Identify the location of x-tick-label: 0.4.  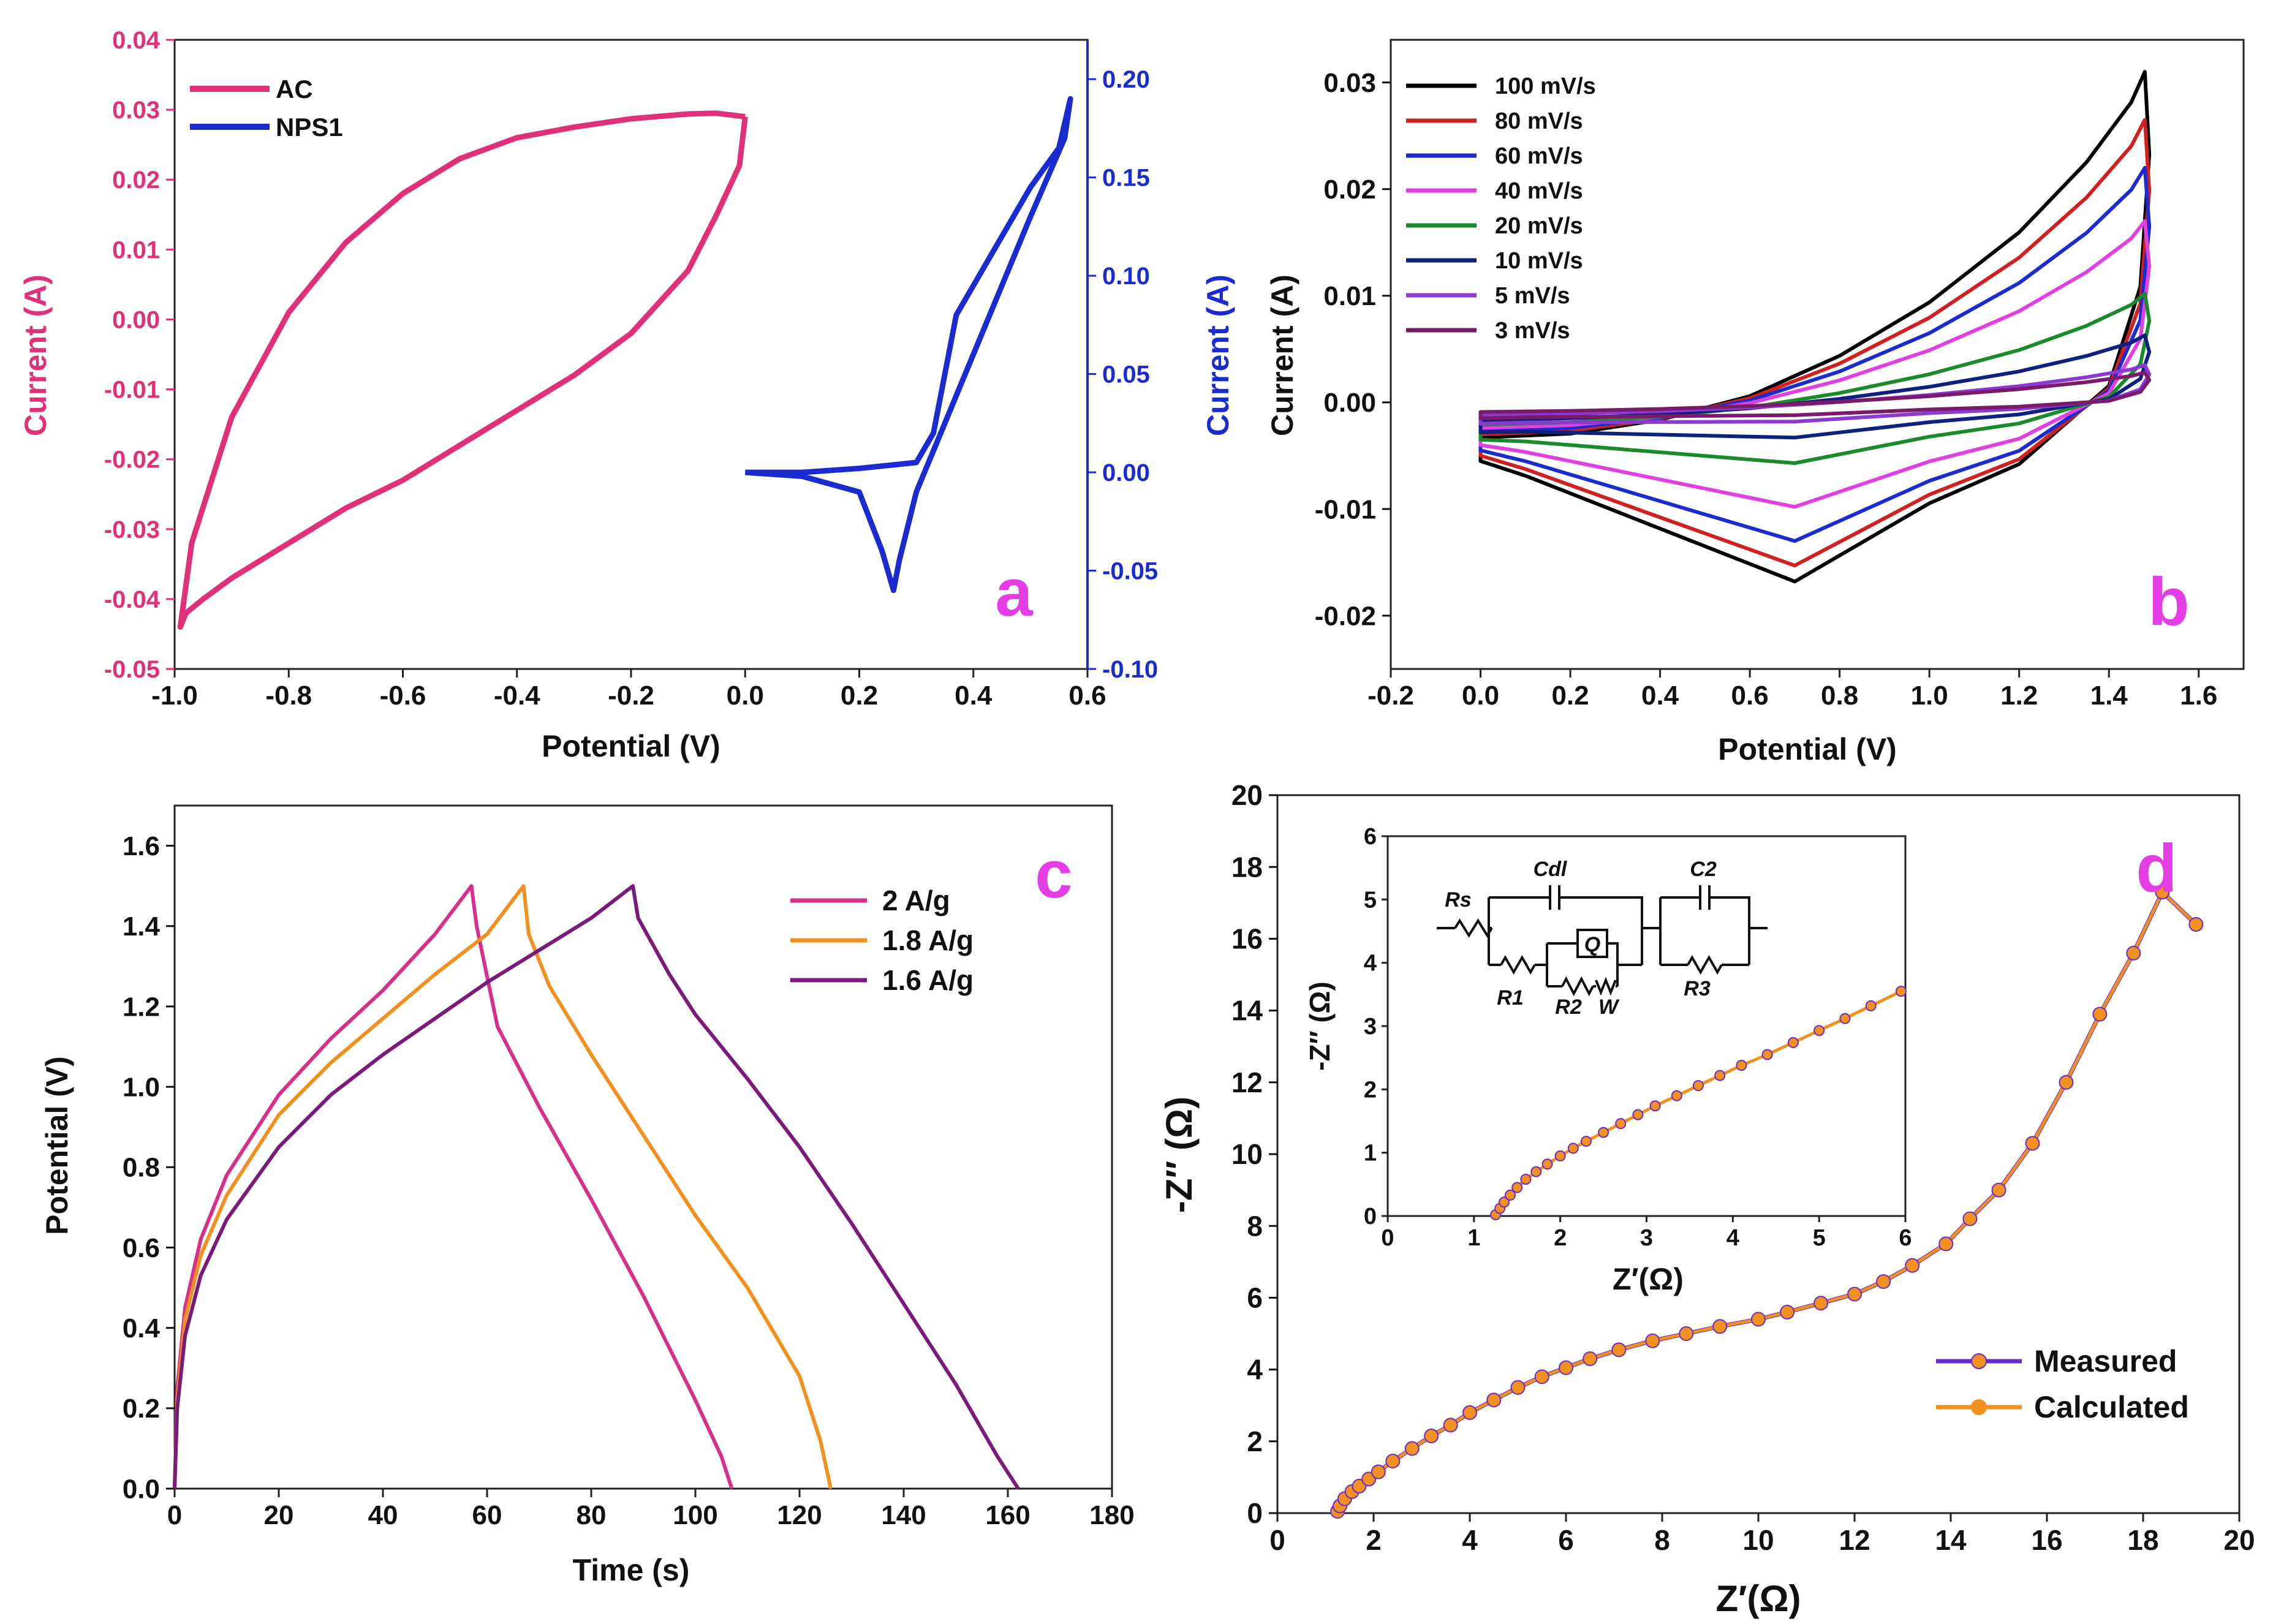
(974, 696).